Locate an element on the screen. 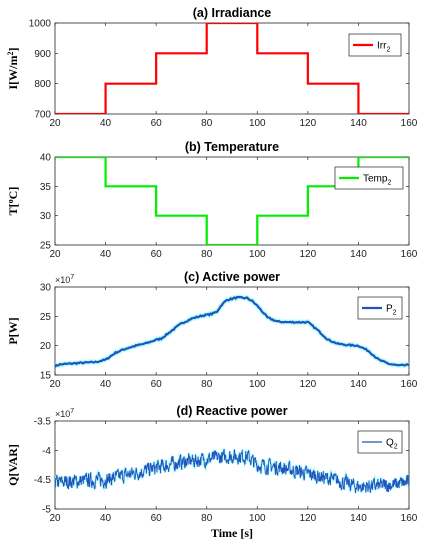  chart-title: (d) Reactive power is located at coordinates (231, 411).